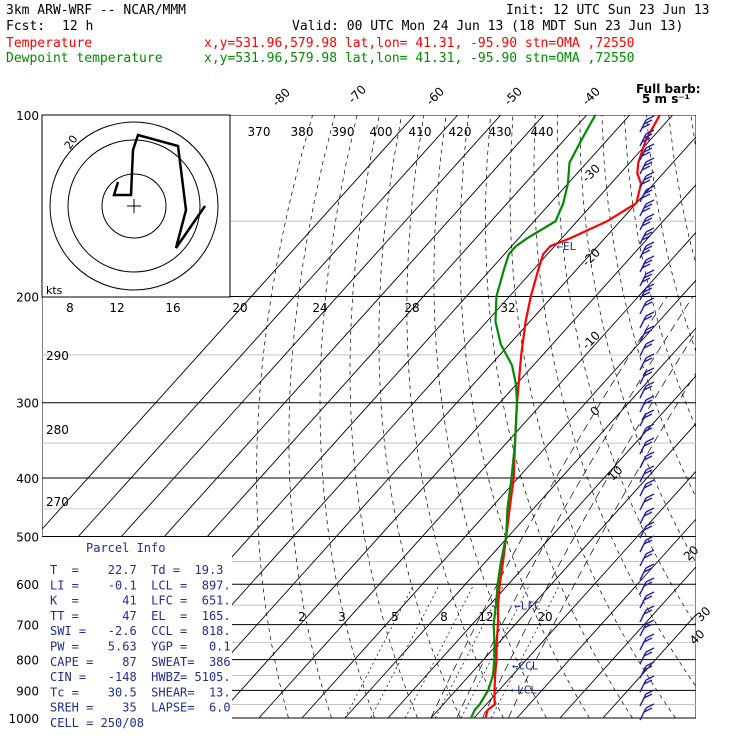  Describe the element at coordinates (444, 617) in the screenshot. I see `mixing-ratio-label: 8` at that location.